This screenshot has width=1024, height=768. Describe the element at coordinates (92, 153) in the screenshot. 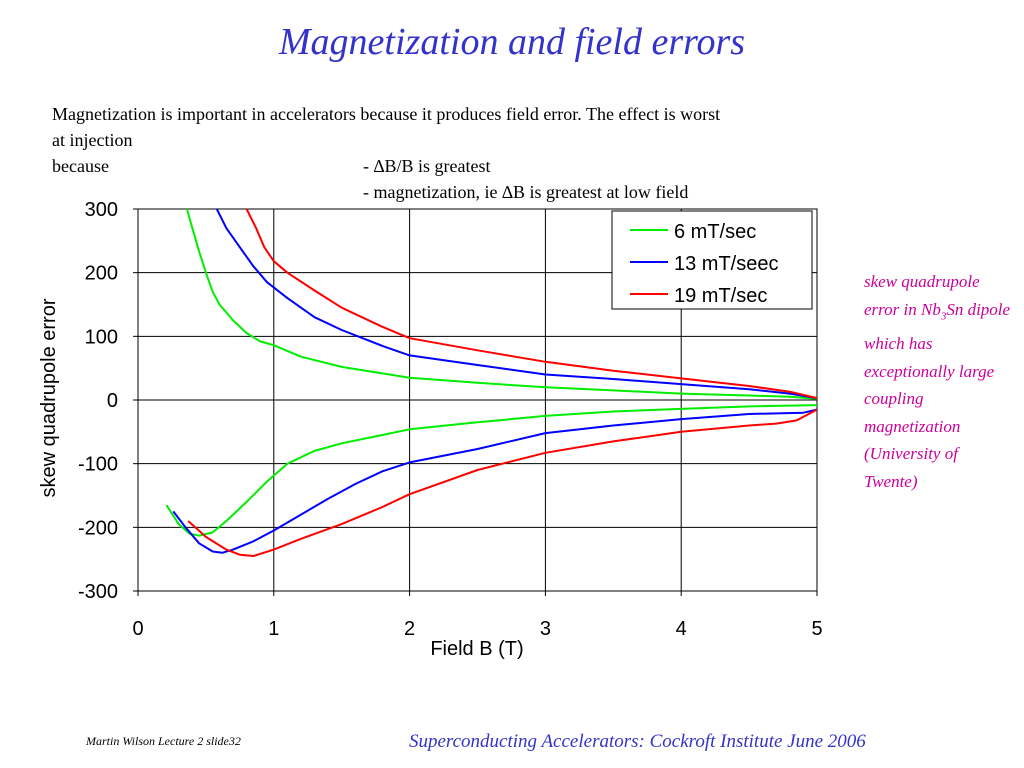

I see `intro-line-2a: at injection because` at that location.